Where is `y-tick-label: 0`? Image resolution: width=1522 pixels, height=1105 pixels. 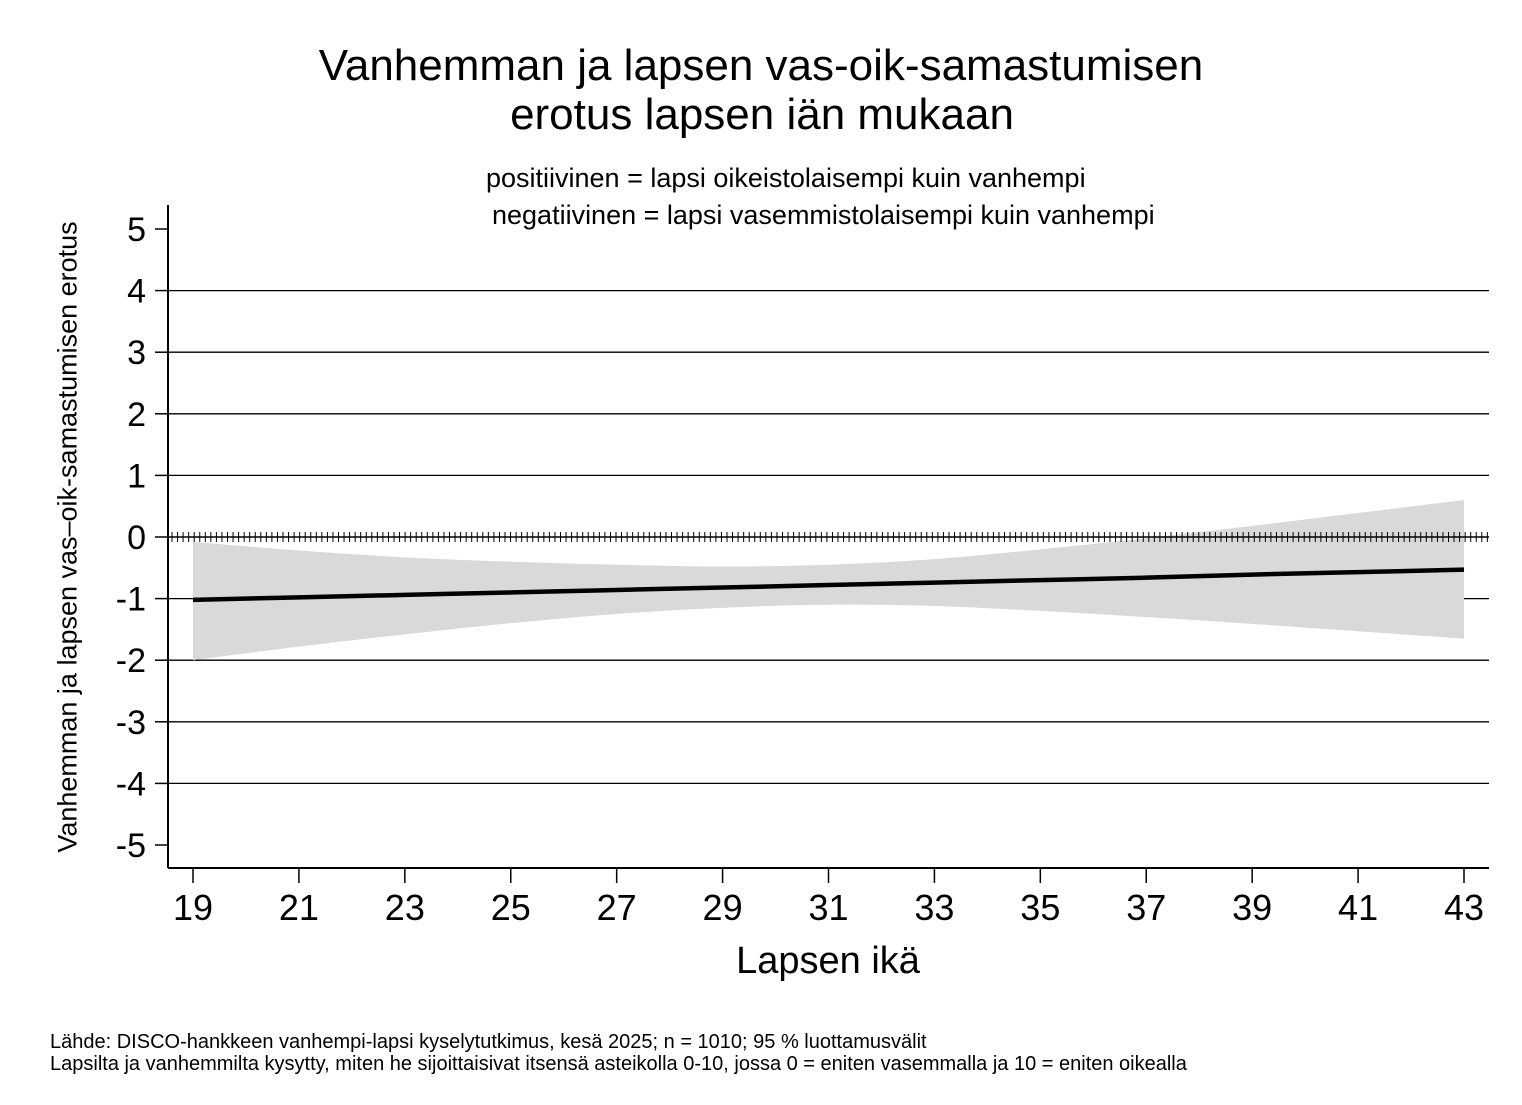 y-tick-label: 0 is located at coordinates (136, 538).